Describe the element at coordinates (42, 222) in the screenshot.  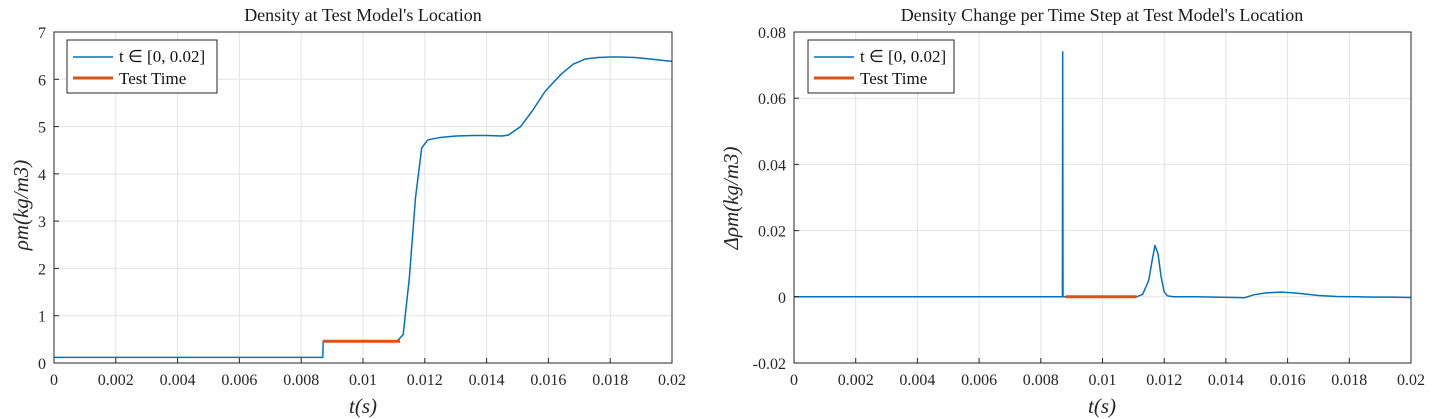
I see `y-tick-label: 3` at that location.